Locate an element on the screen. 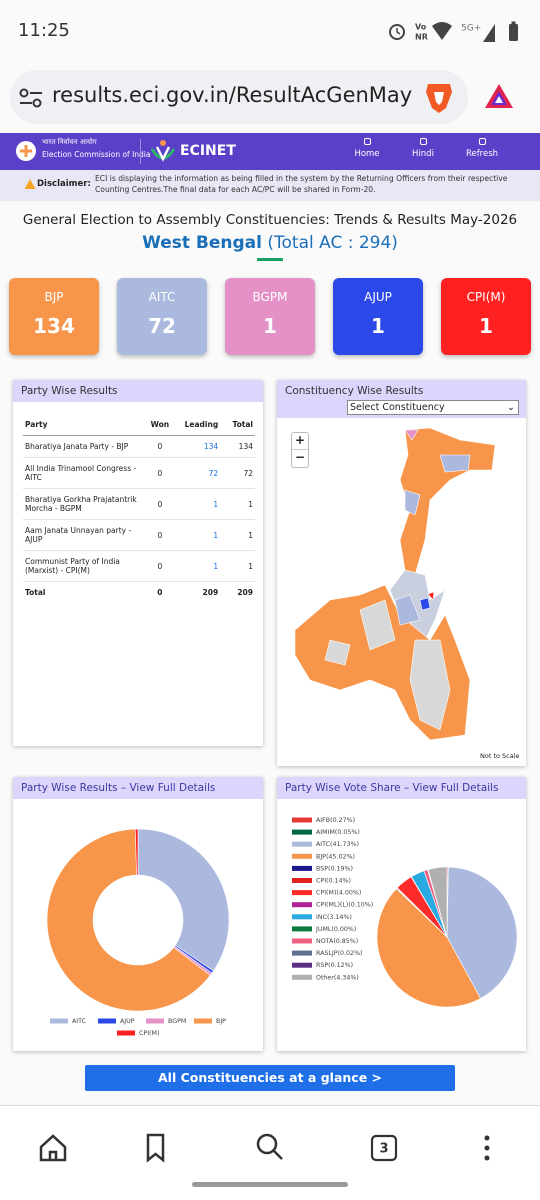 The height and width of the screenshot is (1200, 540). column-header: Leading is located at coordinates (198, 425).